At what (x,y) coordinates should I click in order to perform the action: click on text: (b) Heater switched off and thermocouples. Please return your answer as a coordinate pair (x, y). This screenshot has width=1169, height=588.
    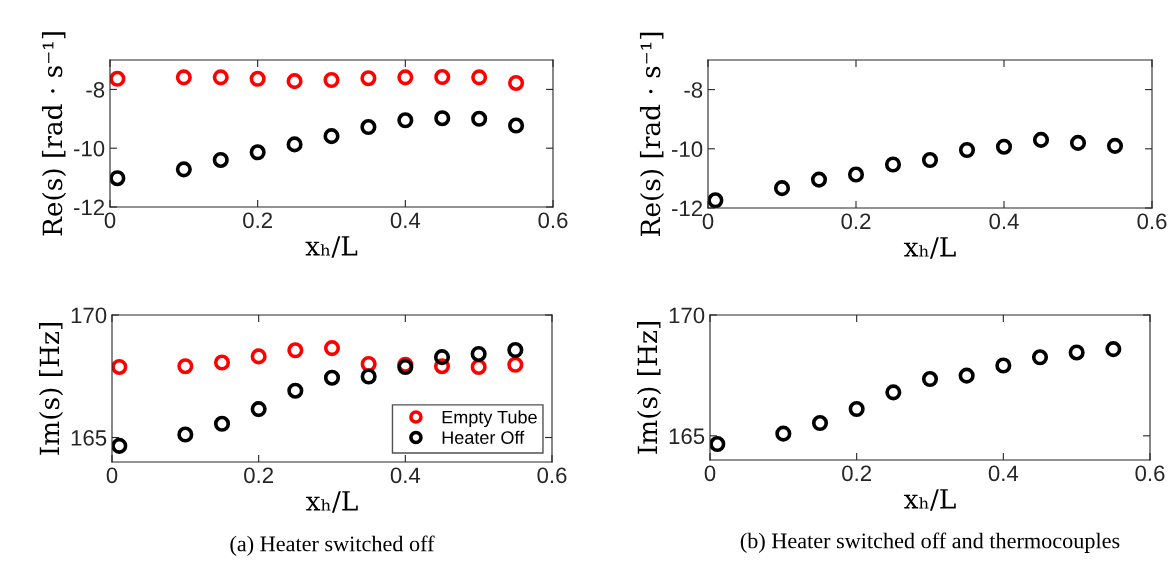
    Looking at the image, I should click on (930, 542).